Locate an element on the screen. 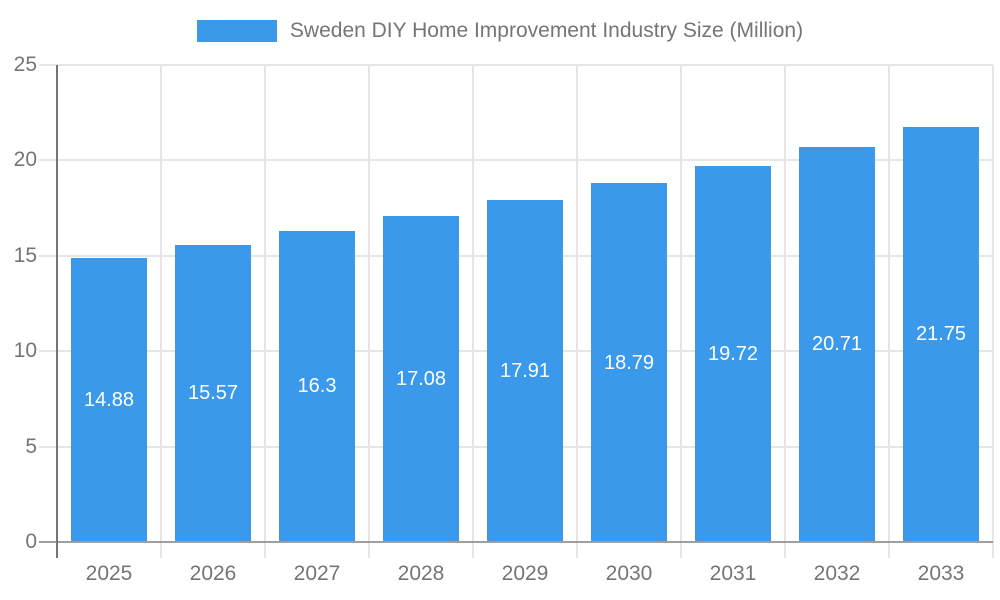 This screenshot has width=1000, height=600. bar-2030: 18.79 is located at coordinates (629, 362).